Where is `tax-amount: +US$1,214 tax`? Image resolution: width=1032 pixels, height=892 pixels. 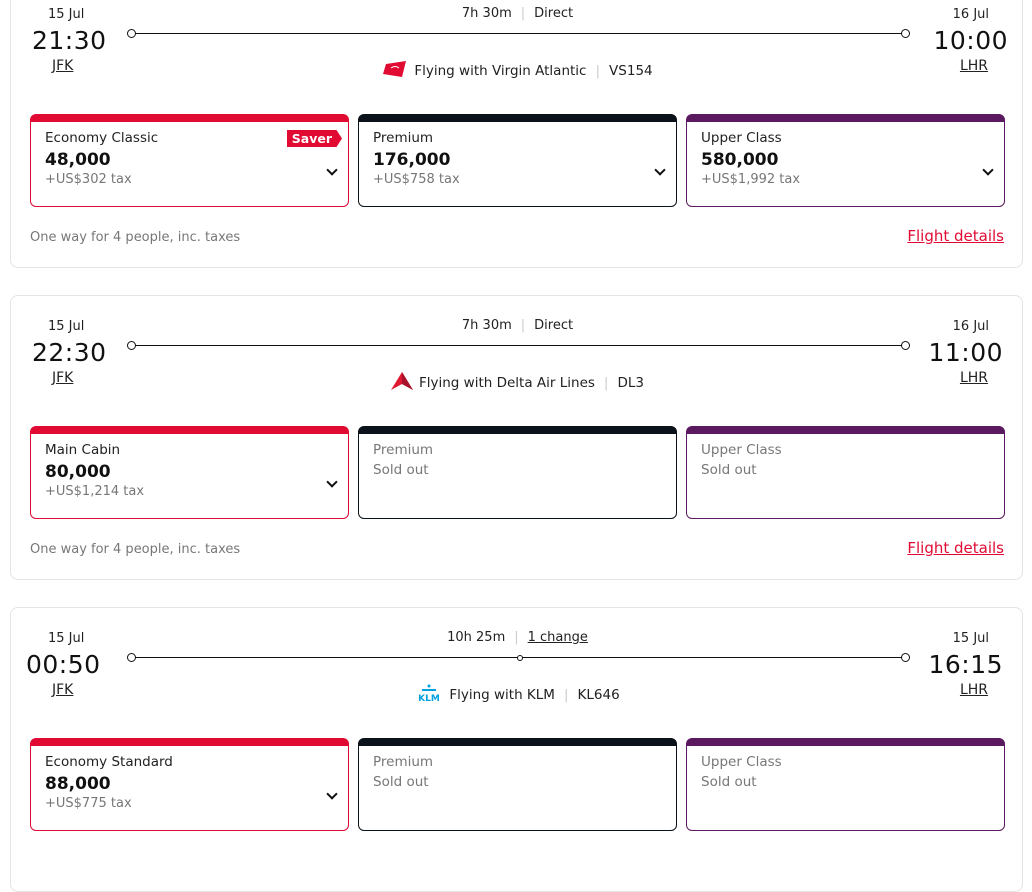
tax-amount: +US$1,214 tax is located at coordinates (95, 491).